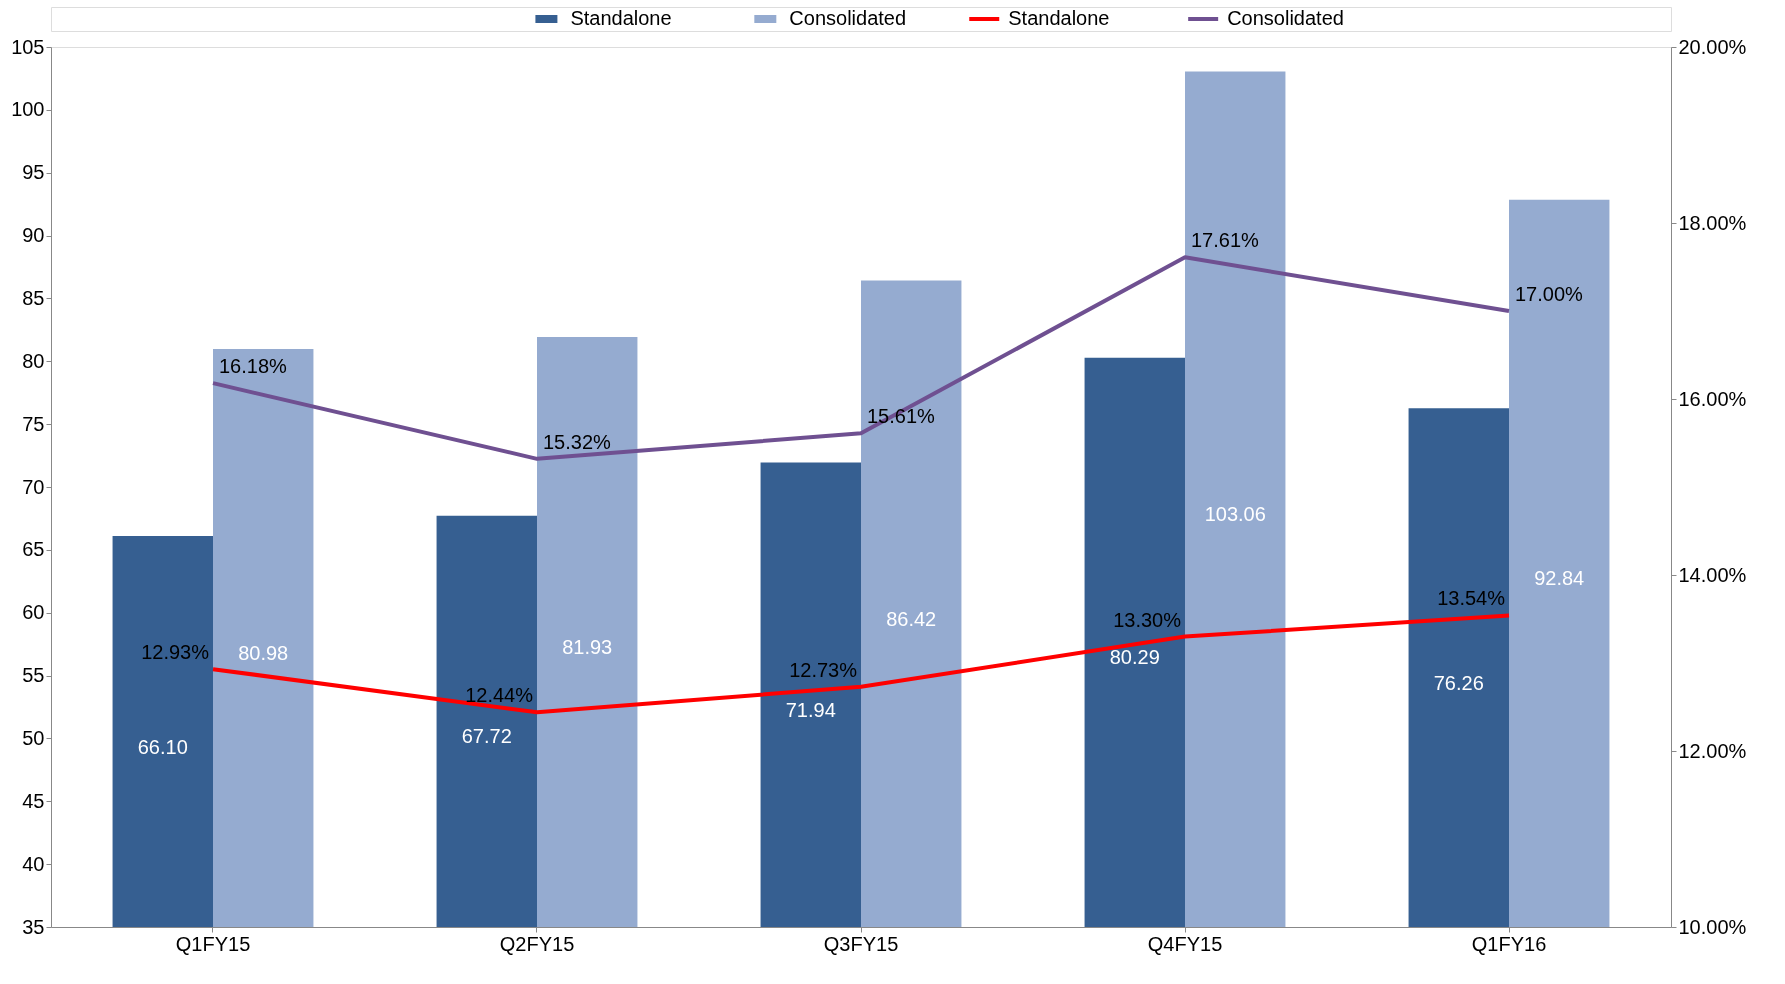  I want to click on data-label: 12.44%, so click(499, 695).